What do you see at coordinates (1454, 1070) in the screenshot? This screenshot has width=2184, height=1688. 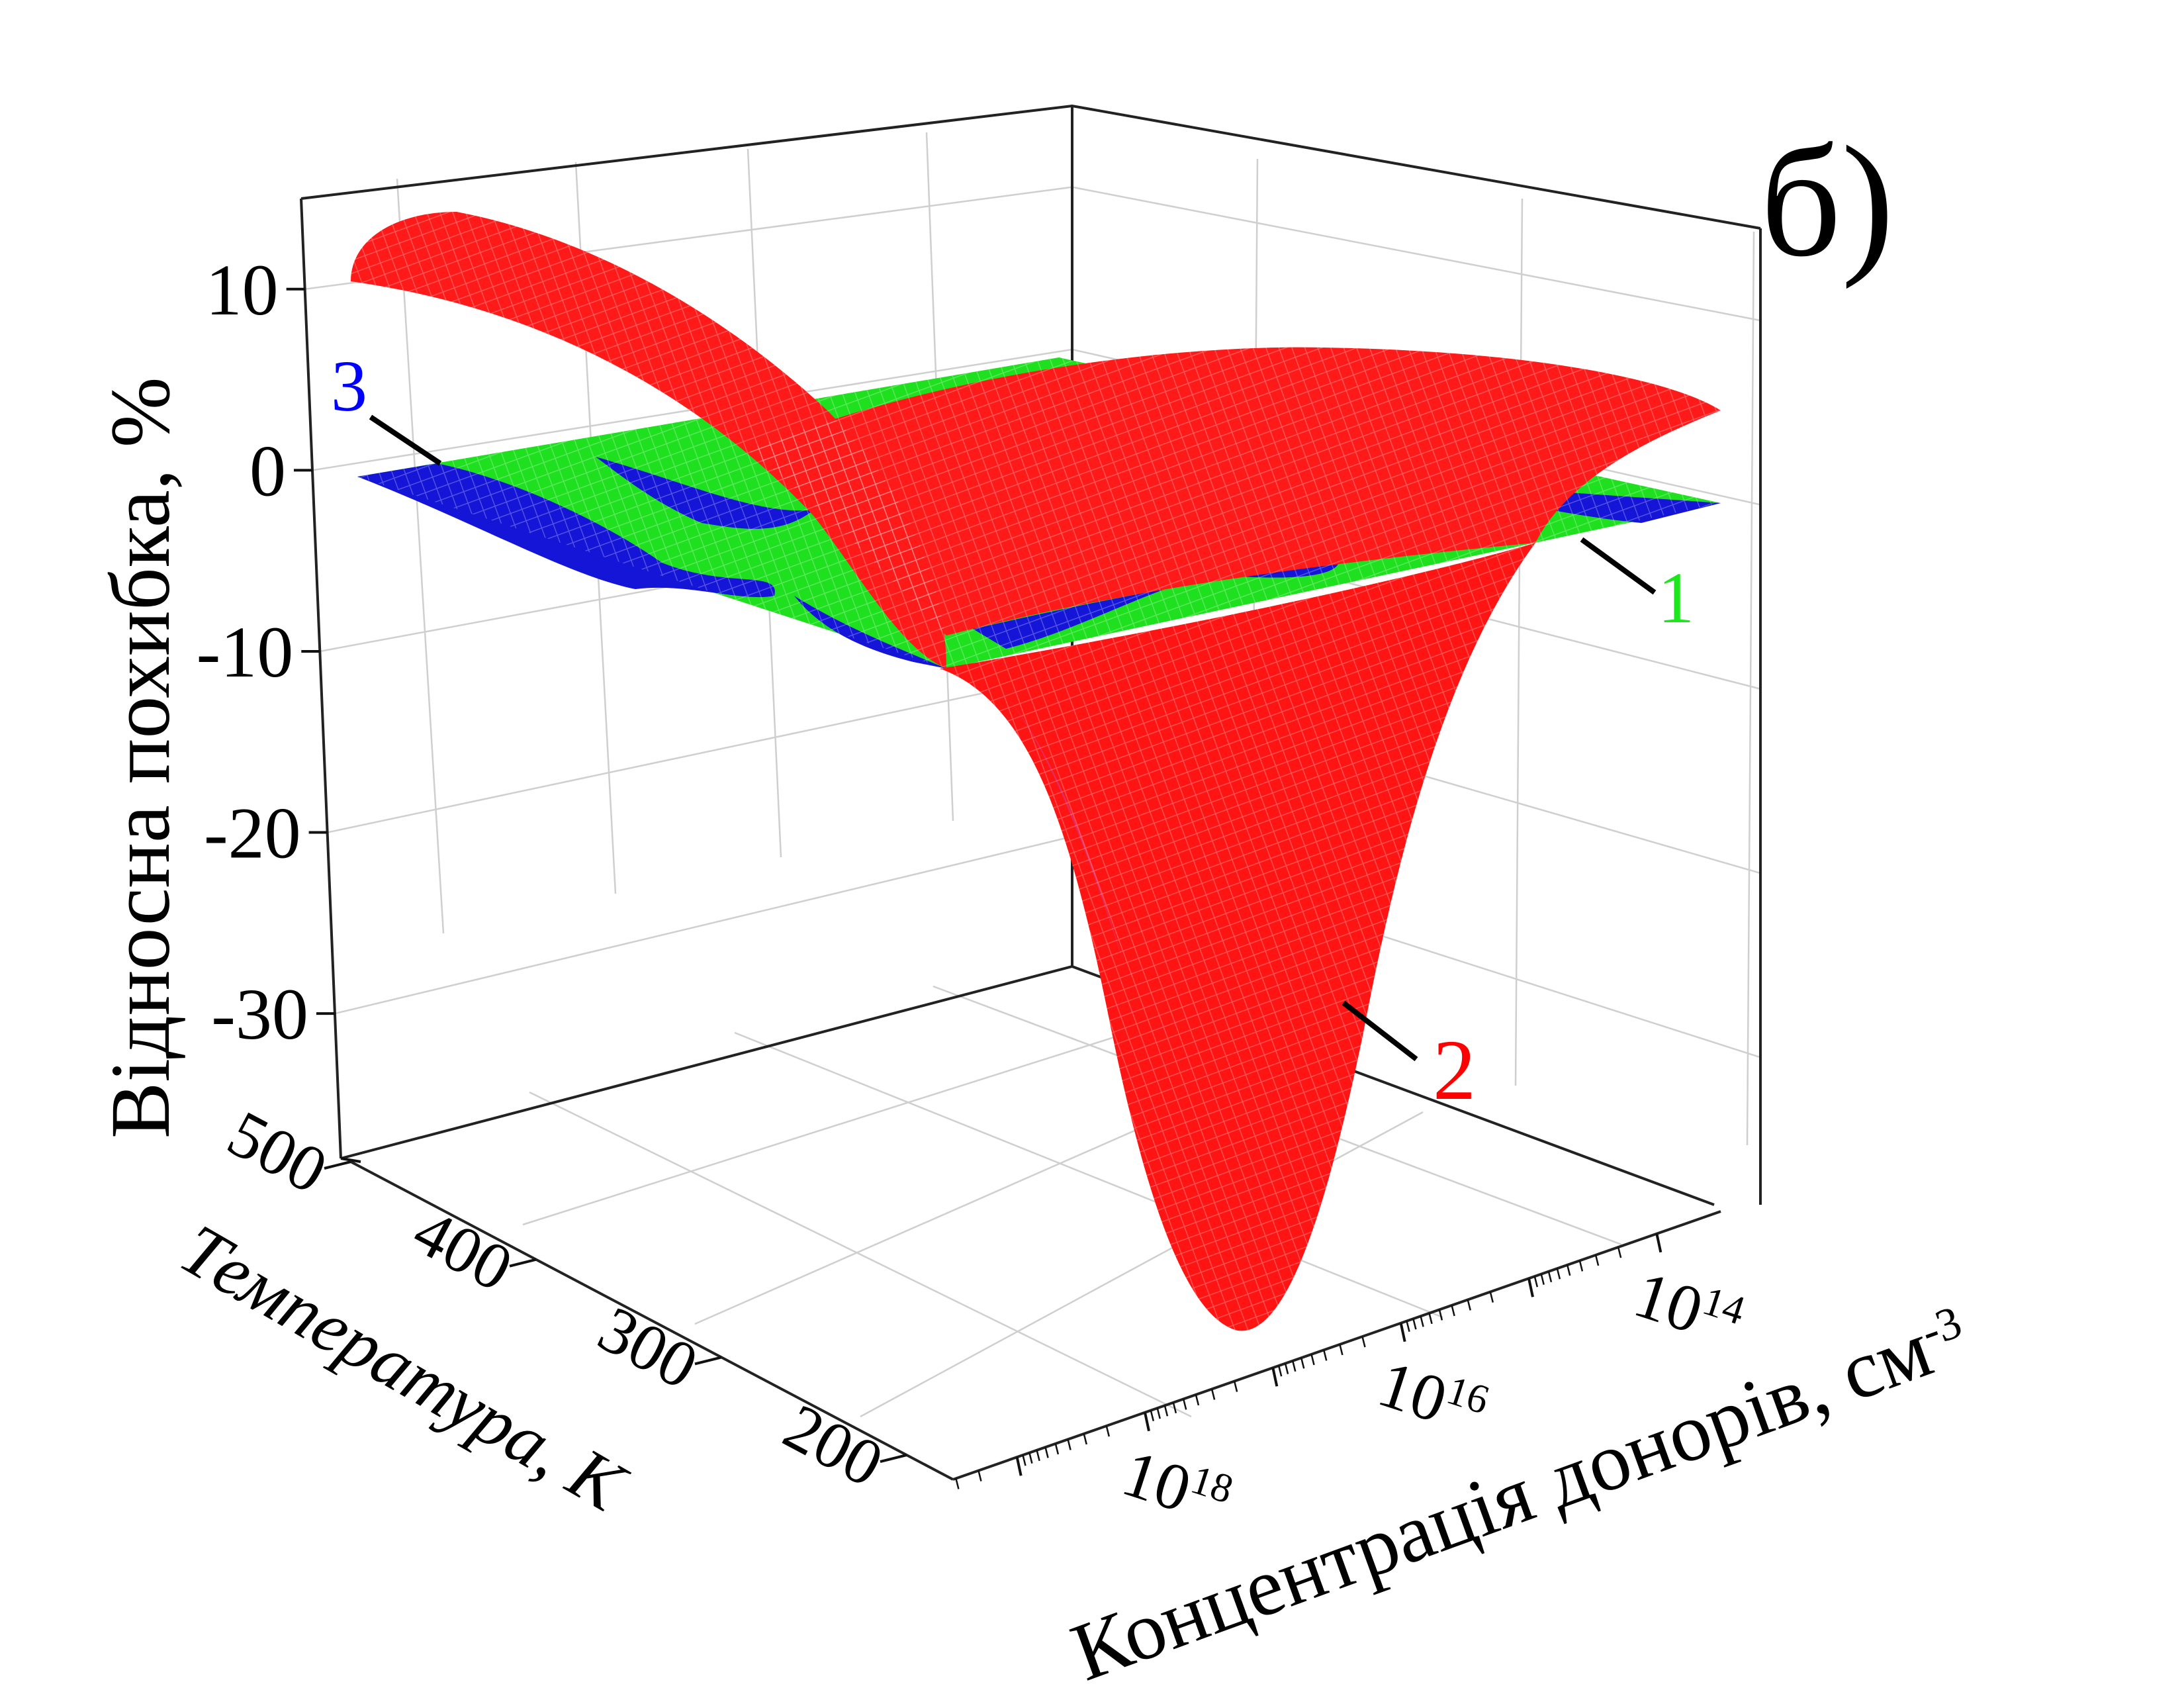 I see `curve-label-2: 2` at bounding box center [1454, 1070].